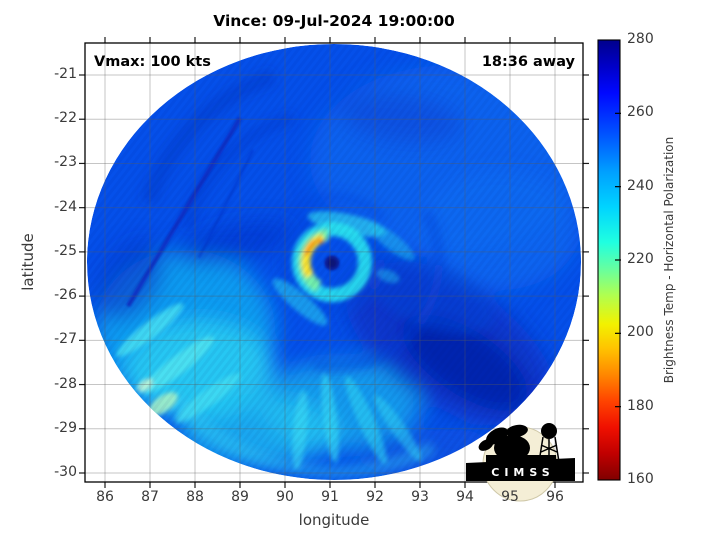  I want to click on time-away-annotation: 18:36 away, so click(528, 62).